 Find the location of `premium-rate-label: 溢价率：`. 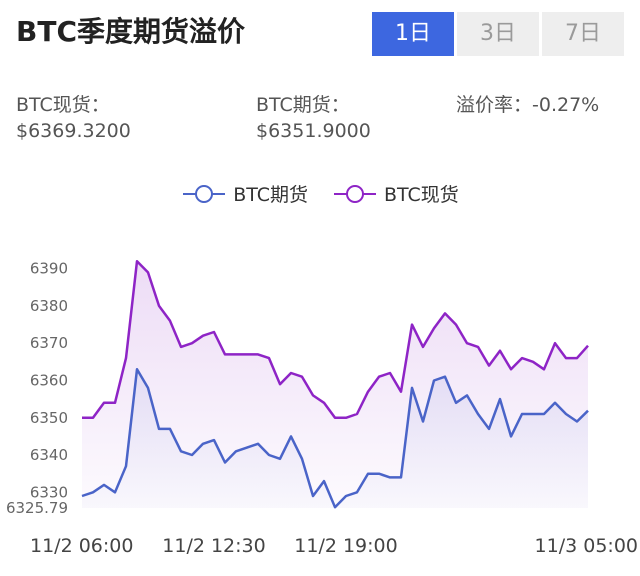

premium-rate-label: 溢价率： is located at coordinates (494, 105).